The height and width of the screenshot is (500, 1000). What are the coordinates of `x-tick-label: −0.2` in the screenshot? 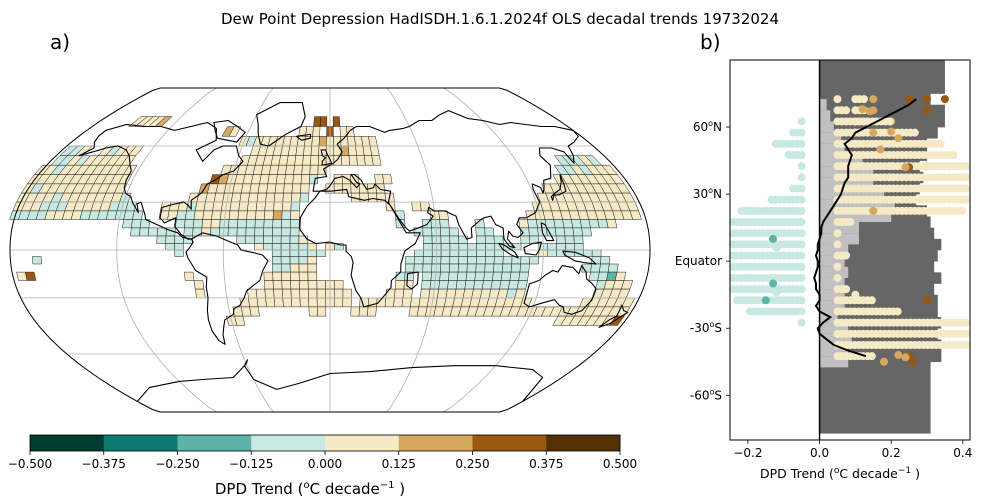 It's located at (747, 453).